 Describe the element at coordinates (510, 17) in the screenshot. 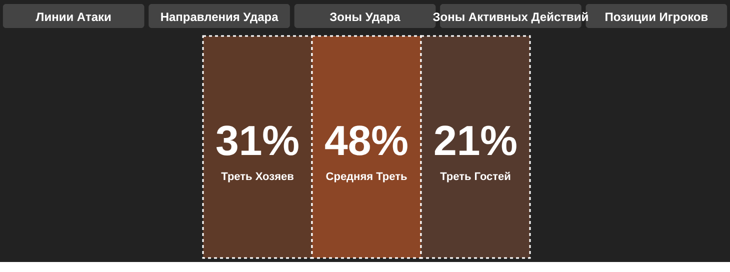

I see `text: Зоны Активных Действий` at that location.